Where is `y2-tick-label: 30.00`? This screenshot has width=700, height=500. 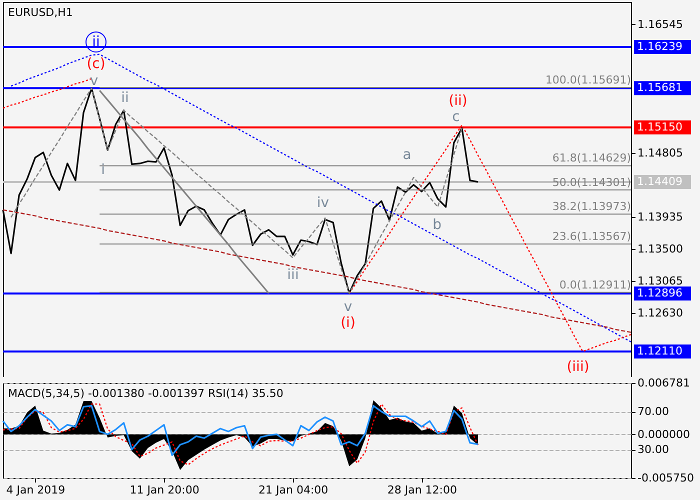 y2-tick-label: 30.00 is located at coordinates (653, 449).